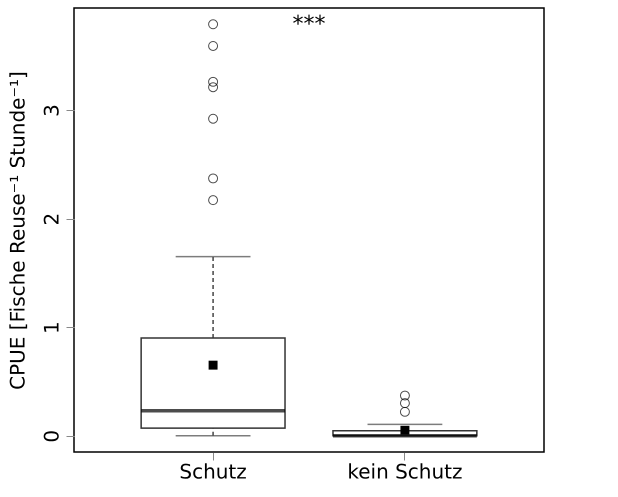 The width and height of the screenshot is (618, 497). What do you see at coordinates (52, 219) in the screenshot?
I see `y-tick-label: 2` at bounding box center [52, 219].